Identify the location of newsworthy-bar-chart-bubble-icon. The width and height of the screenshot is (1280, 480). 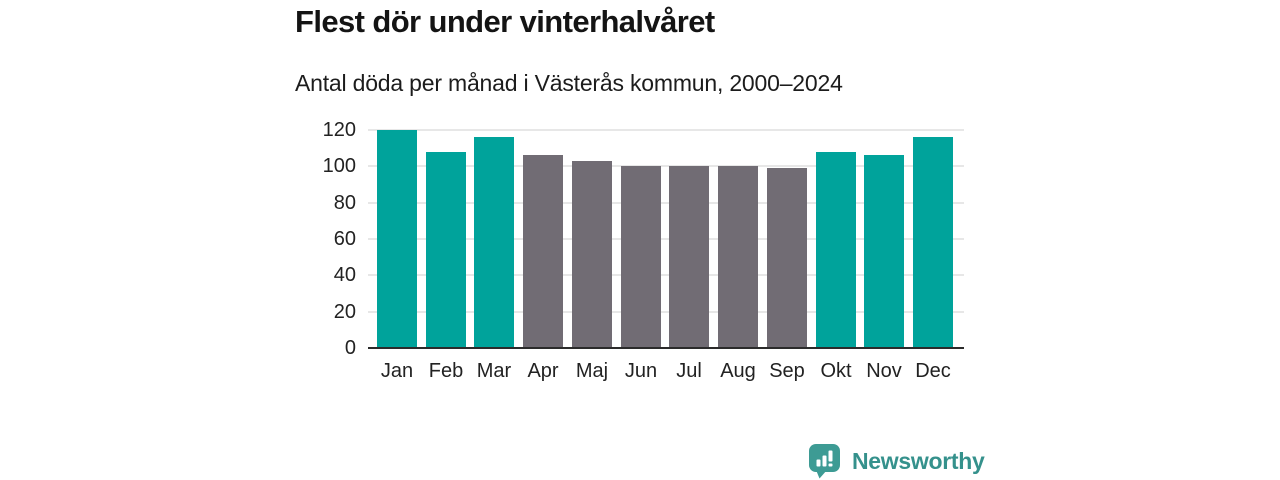
(826, 461).